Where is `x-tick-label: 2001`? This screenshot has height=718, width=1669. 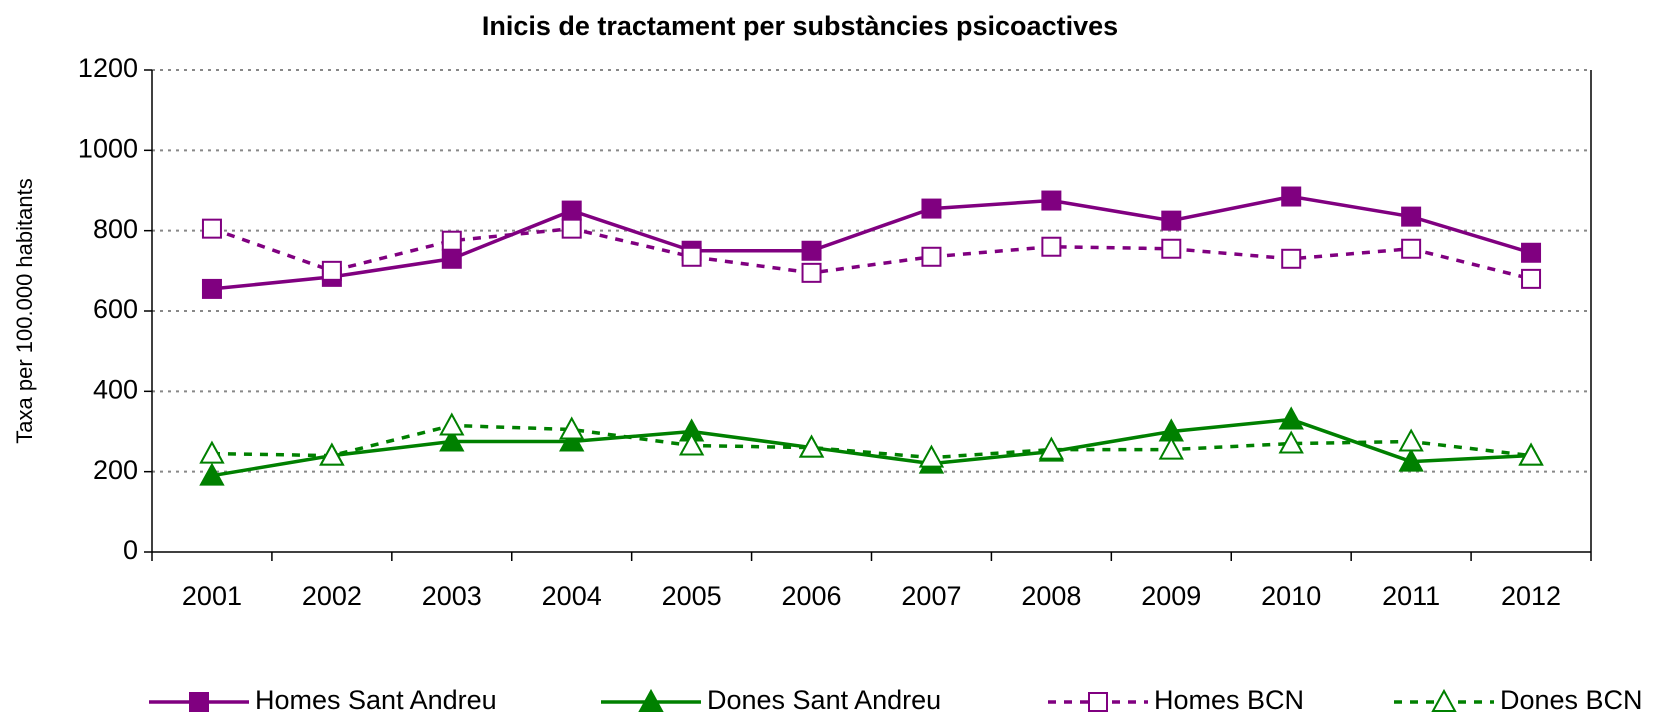 x-tick-label: 2001 is located at coordinates (212, 596).